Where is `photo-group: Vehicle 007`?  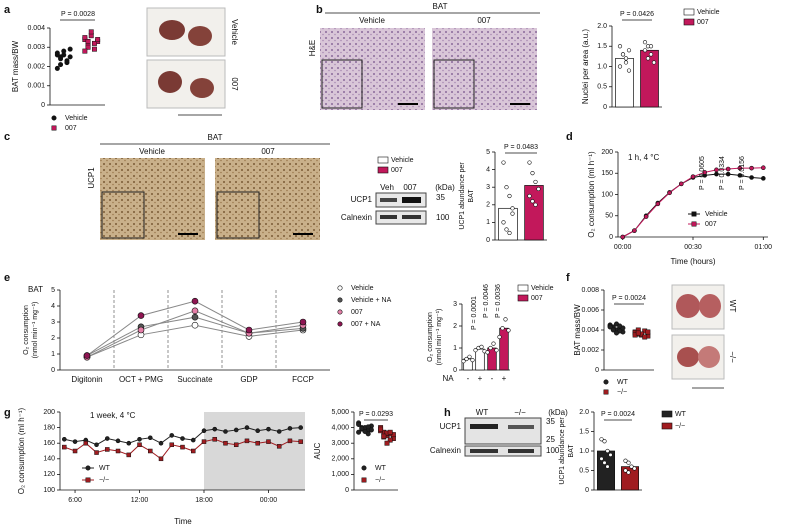
photo-group: Vehicle 007 is located at coordinates (192, 61).